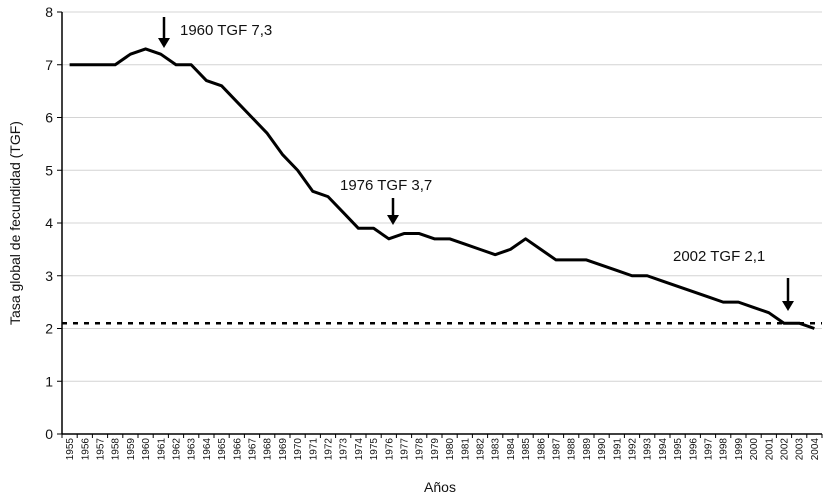 The height and width of the screenshot is (501, 831). I want to click on x-tick-label: 1996, so click(693, 449).